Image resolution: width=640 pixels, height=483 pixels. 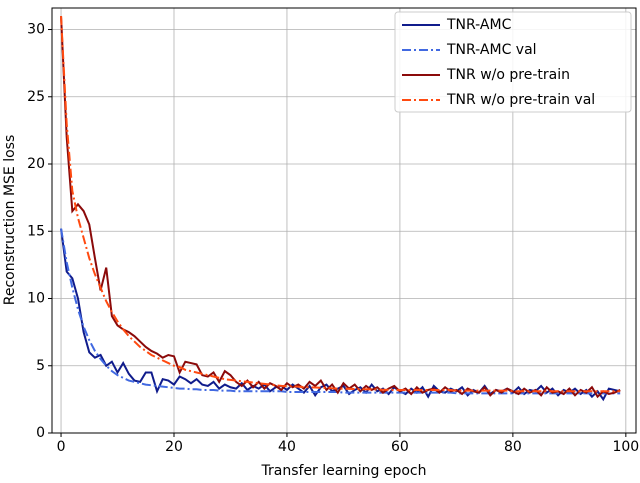 What do you see at coordinates (36, 231) in the screenshot?
I see `y-tick-label: 15` at bounding box center [36, 231].